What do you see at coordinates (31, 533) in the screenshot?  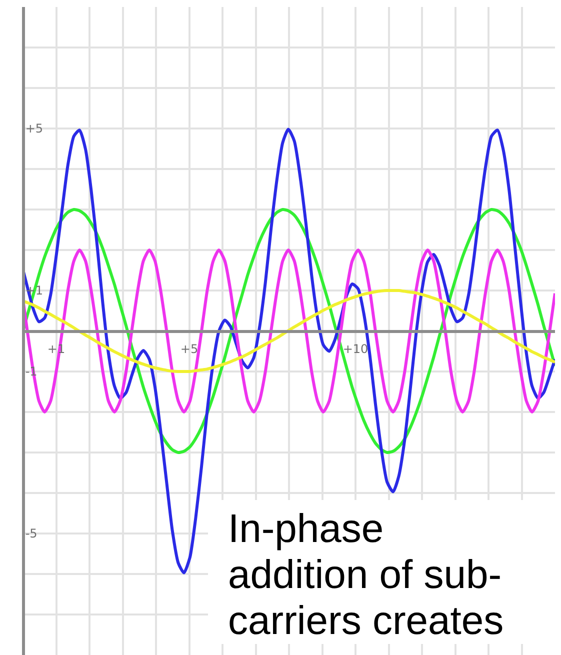 I see `y-tick-label: -5` at bounding box center [31, 533].